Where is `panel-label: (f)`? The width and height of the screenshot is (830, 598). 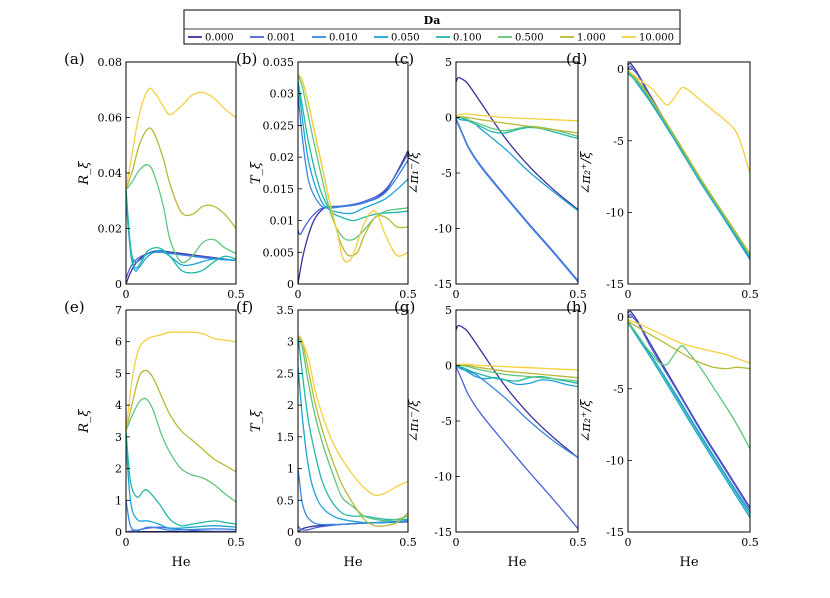 panel-label: (f) is located at coordinates (244, 307).